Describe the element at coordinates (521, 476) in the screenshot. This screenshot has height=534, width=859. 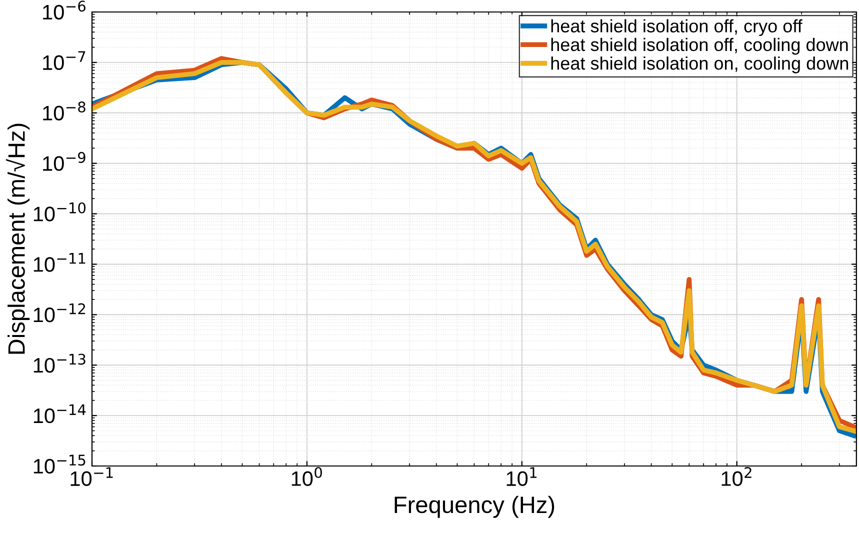
I see `x-tick-label: 10$^{1}$` at that location.